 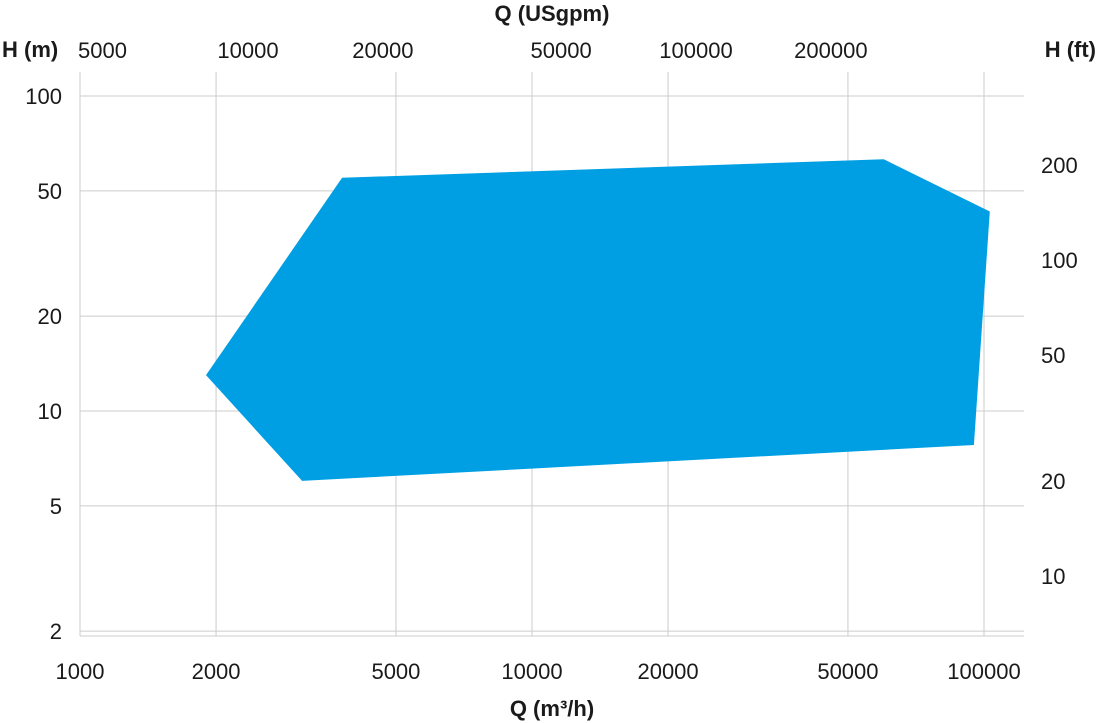 What do you see at coordinates (395, 671) in the screenshot?
I see `x-tick-label: 5000` at bounding box center [395, 671].